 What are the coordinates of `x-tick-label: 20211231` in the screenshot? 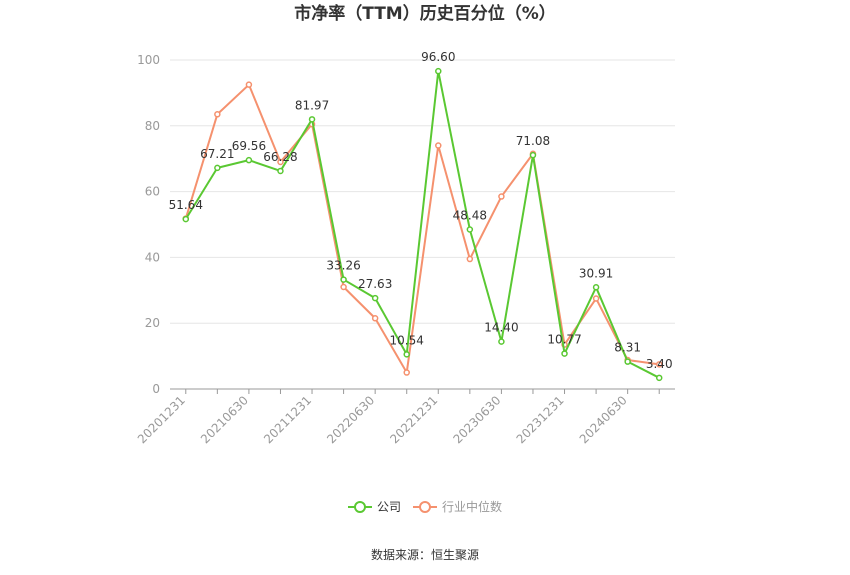 It's located at (287, 419).